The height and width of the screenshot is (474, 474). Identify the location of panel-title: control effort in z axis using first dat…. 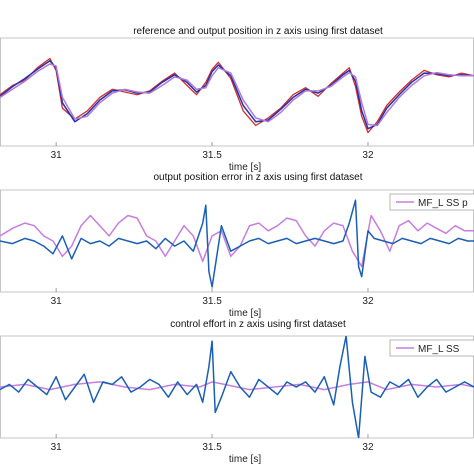
(258, 324).